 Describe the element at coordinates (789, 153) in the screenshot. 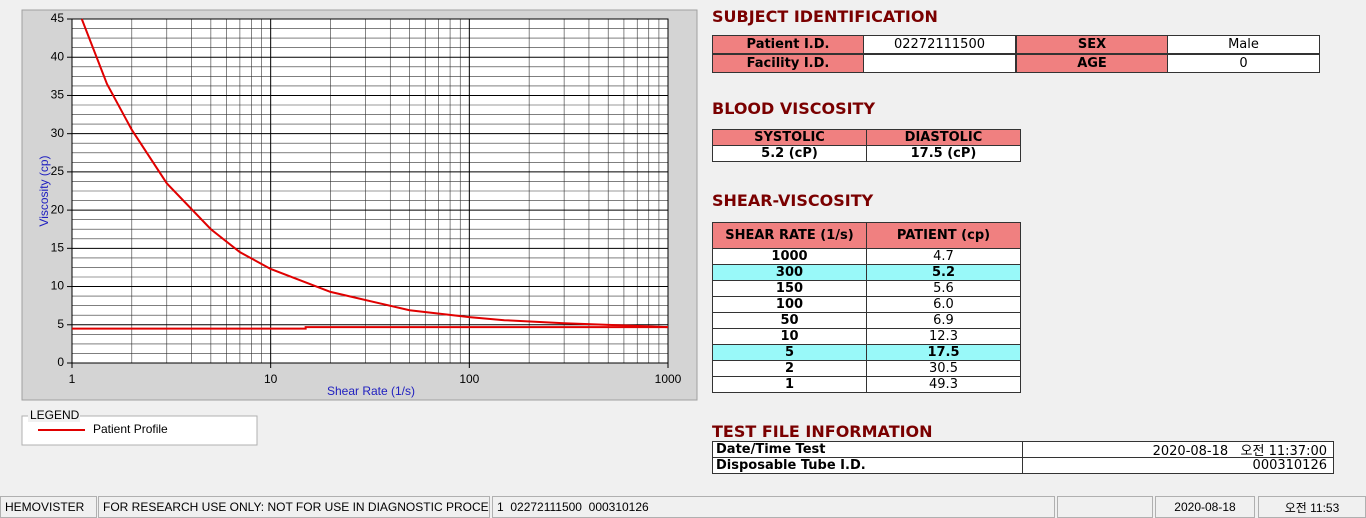

I see `cell-value: 5.2 (cP)` at that location.